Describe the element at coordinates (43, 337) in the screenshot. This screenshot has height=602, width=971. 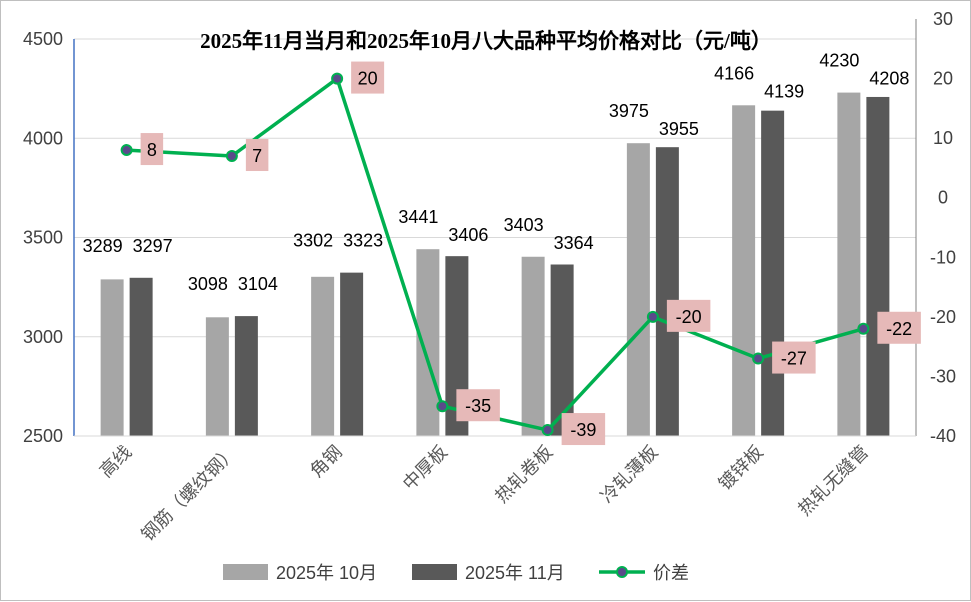
I see `left-tick-label: 3000` at that location.